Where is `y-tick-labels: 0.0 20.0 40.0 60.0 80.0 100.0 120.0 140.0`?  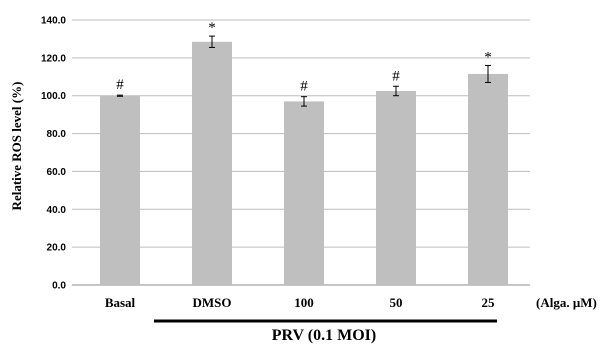
y-tick-labels: 0.0 20.0 40.0 60.0 80.0 100.0 120.0 140.0 is located at coordinates (53, 154).